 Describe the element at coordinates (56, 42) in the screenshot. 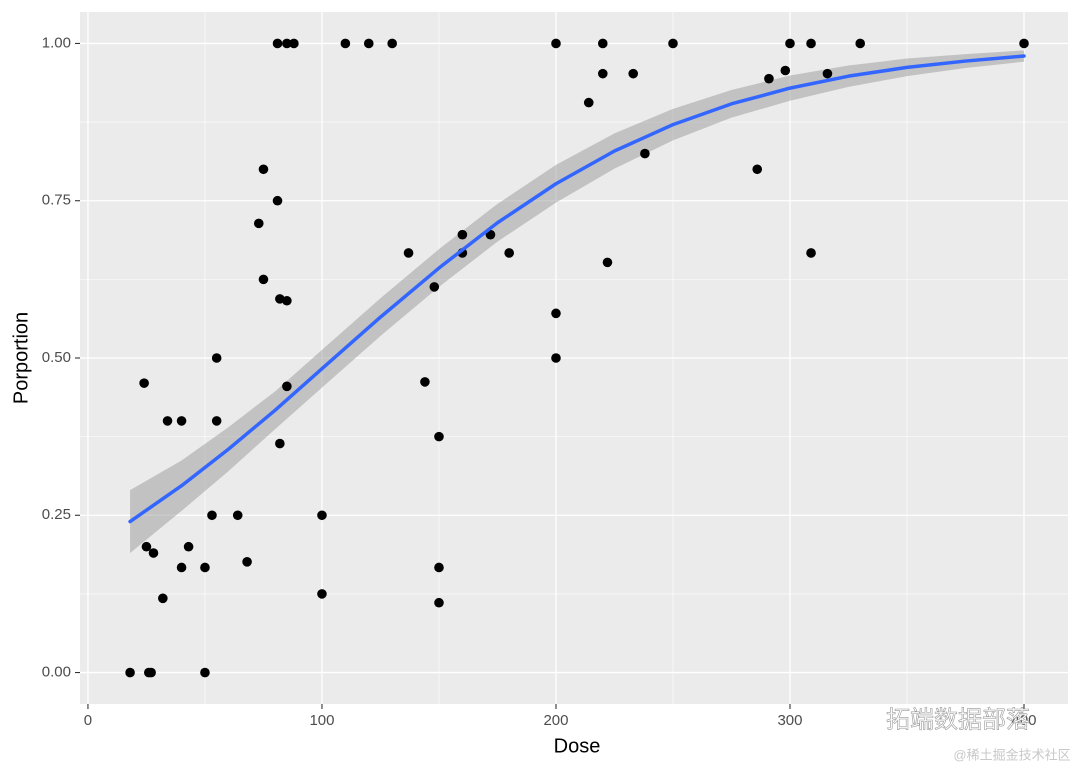

I see `y-tick-label: 1.00` at that location.